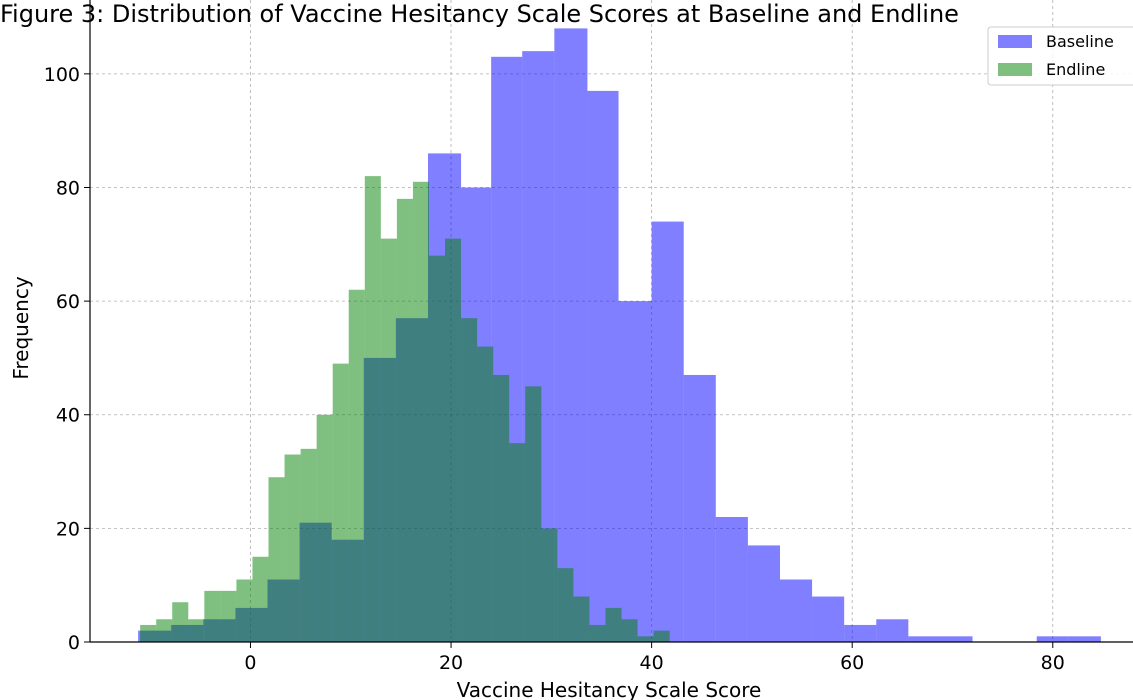 This screenshot has width=1133, height=700. Describe the element at coordinates (1060, 56) in the screenshot. I see `legend: Baseline Endline` at that location.